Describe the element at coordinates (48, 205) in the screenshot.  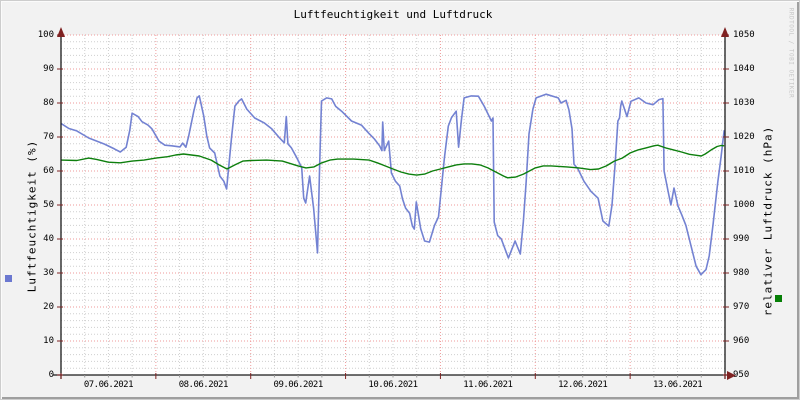
I see `left-axis-tick-label: 50` at that location.